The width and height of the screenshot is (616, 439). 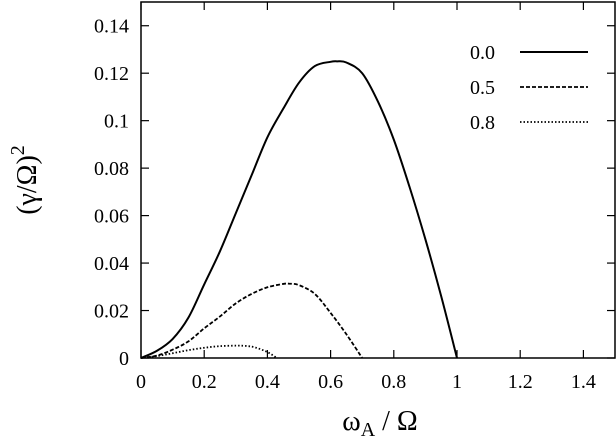 I want to click on y-tick-label: 0.04, so click(x=111, y=264).